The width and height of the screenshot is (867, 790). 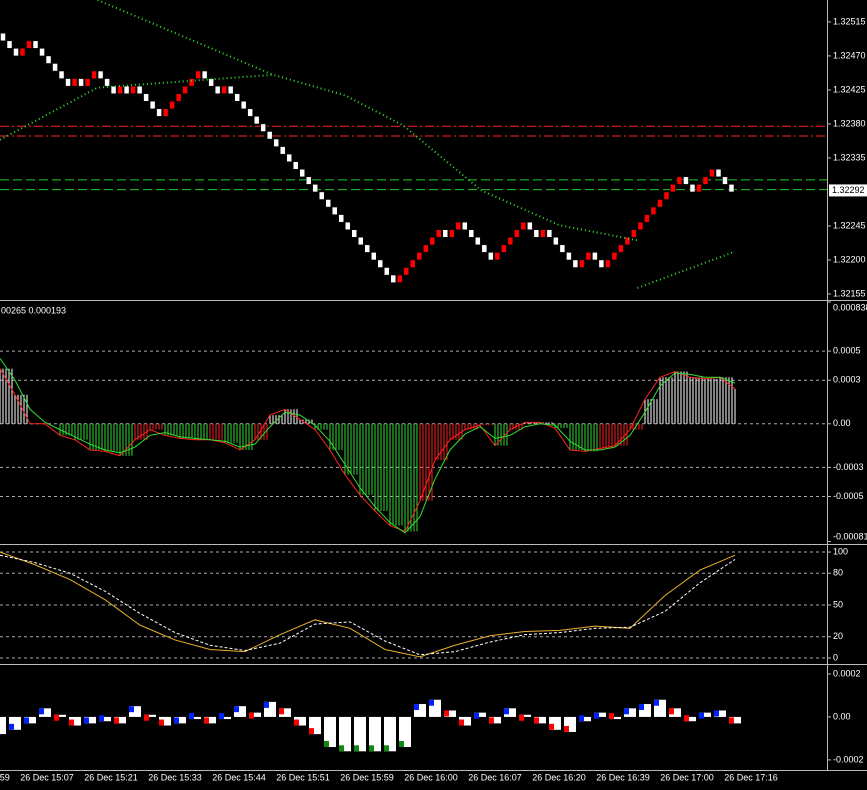 What do you see at coordinates (847, 351) in the screenshot?
I see `y-tick-label: 0.0005` at bounding box center [847, 351].